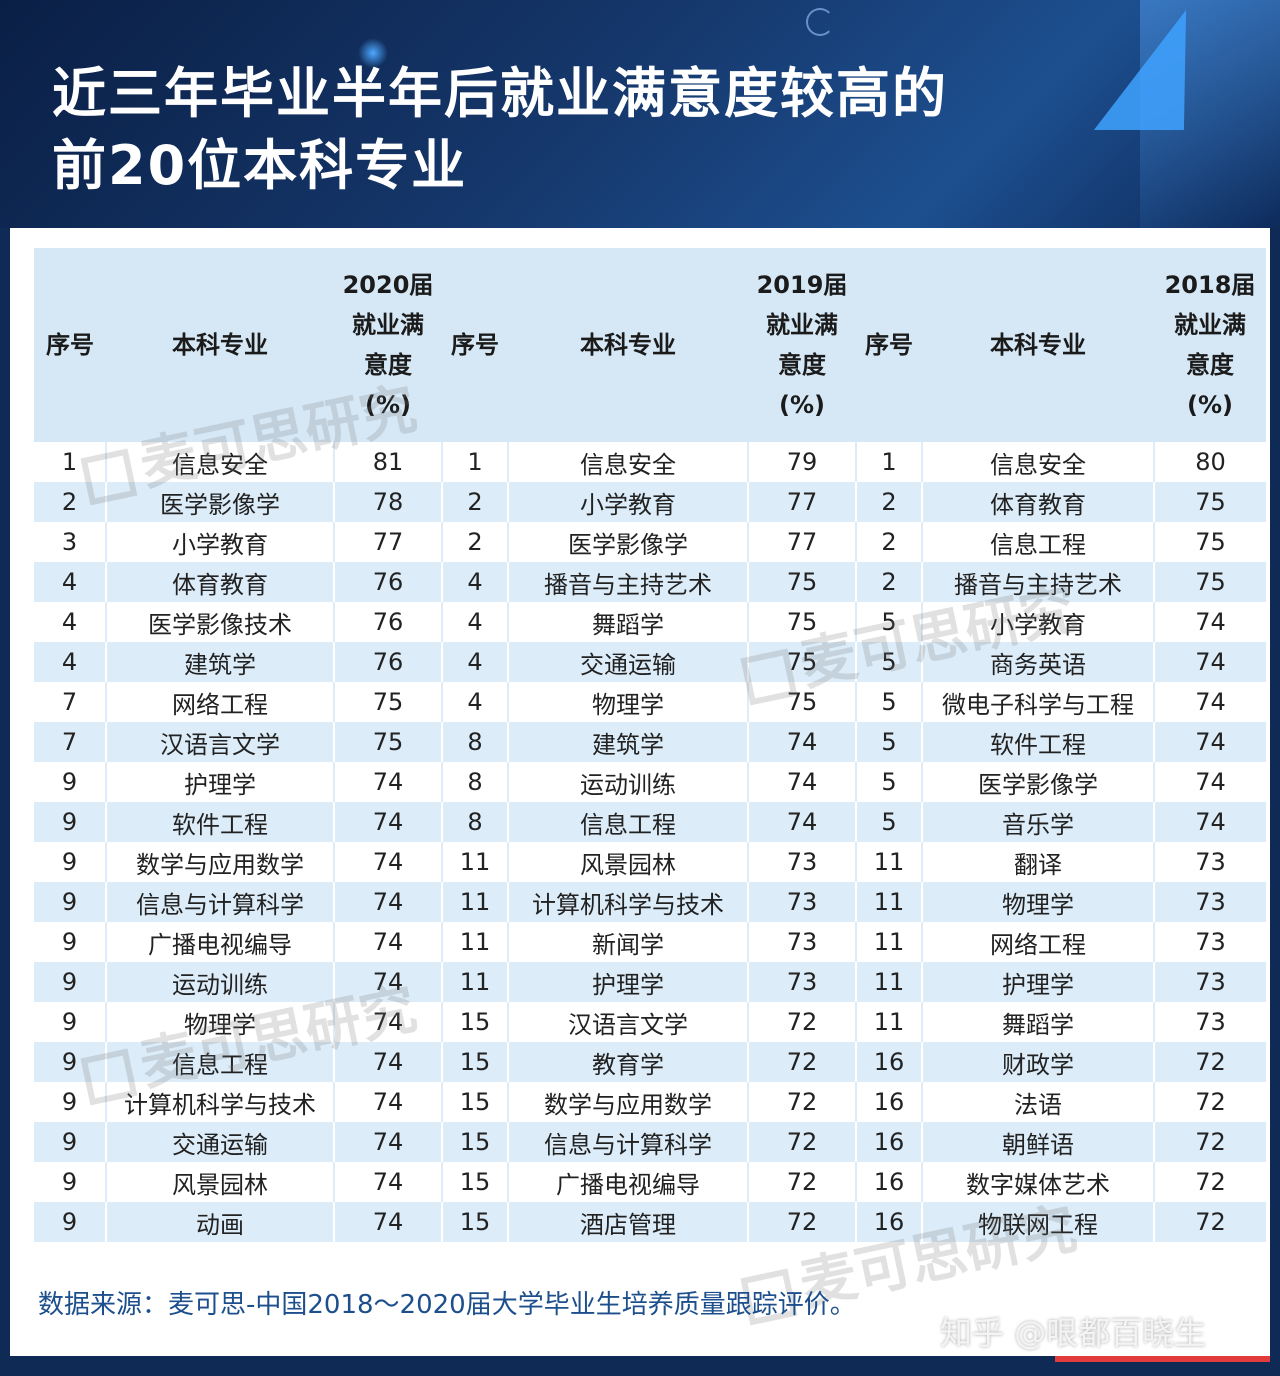  Describe the element at coordinates (1038, 345) in the screenshot. I see `header-major-2018: 本科专业` at that location.